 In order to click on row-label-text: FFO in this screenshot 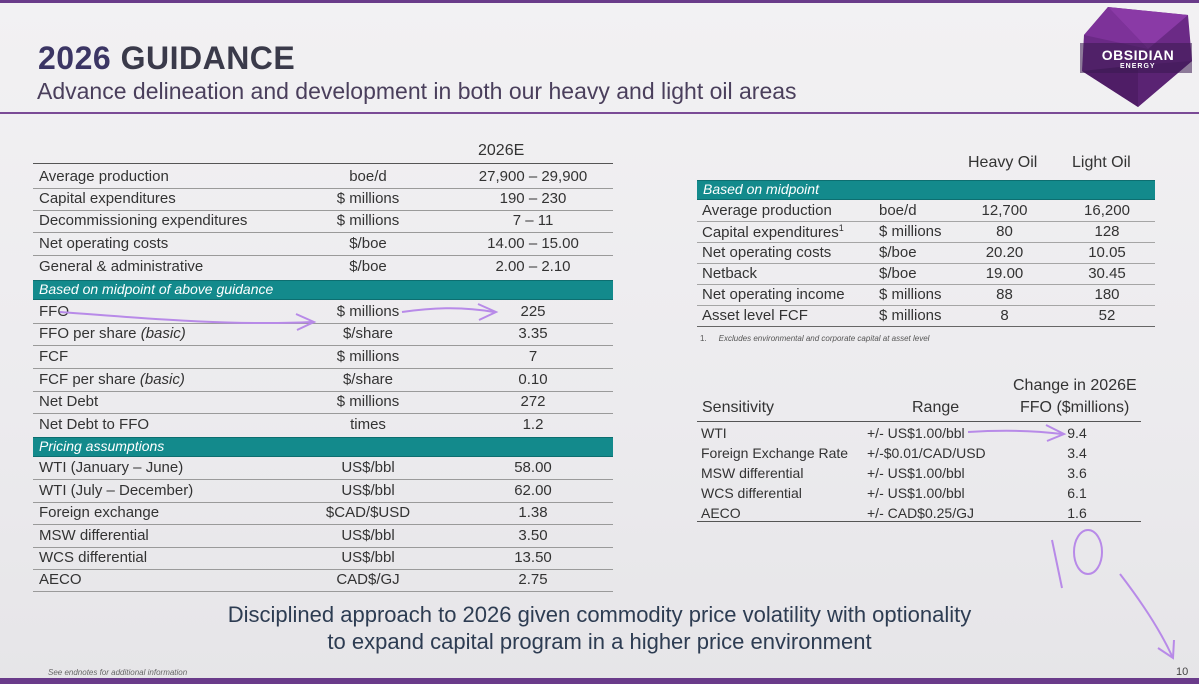, I will do `click(54, 311)`.